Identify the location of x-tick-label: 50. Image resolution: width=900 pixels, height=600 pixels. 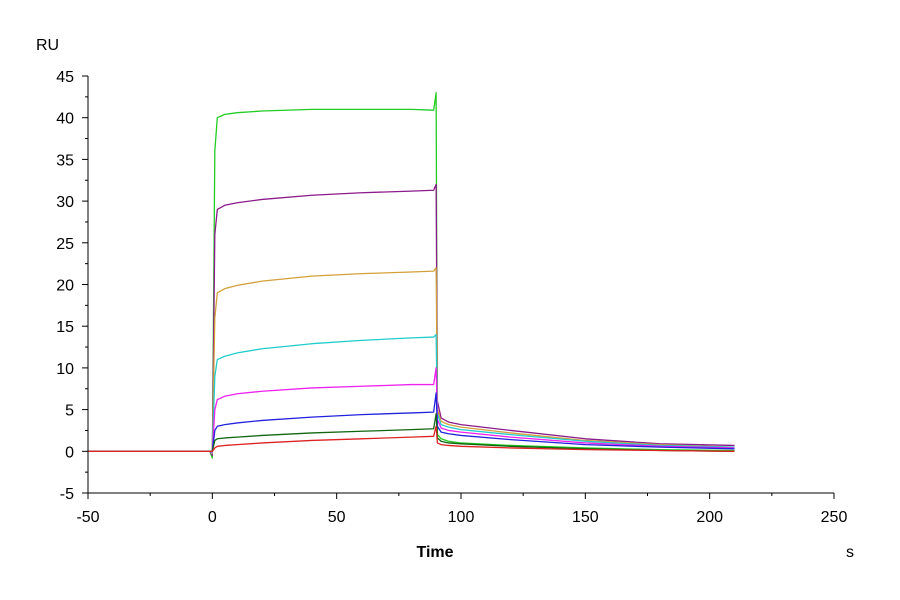
(337, 517).